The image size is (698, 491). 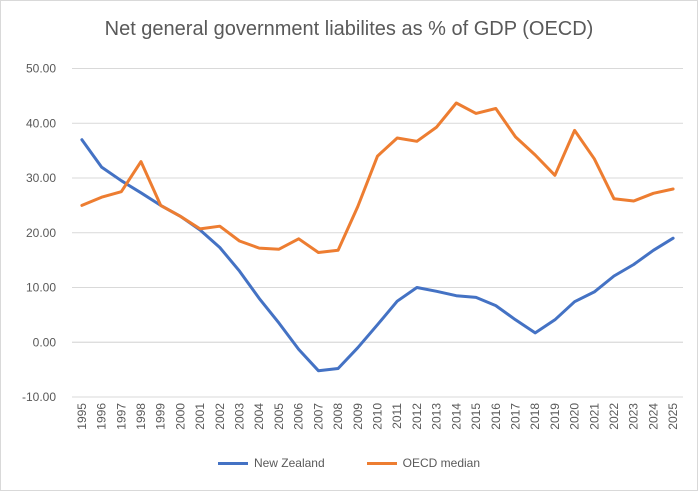 What do you see at coordinates (673, 416) in the screenshot?
I see `x-tick-label: 2025` at bounding box center [673, 416].